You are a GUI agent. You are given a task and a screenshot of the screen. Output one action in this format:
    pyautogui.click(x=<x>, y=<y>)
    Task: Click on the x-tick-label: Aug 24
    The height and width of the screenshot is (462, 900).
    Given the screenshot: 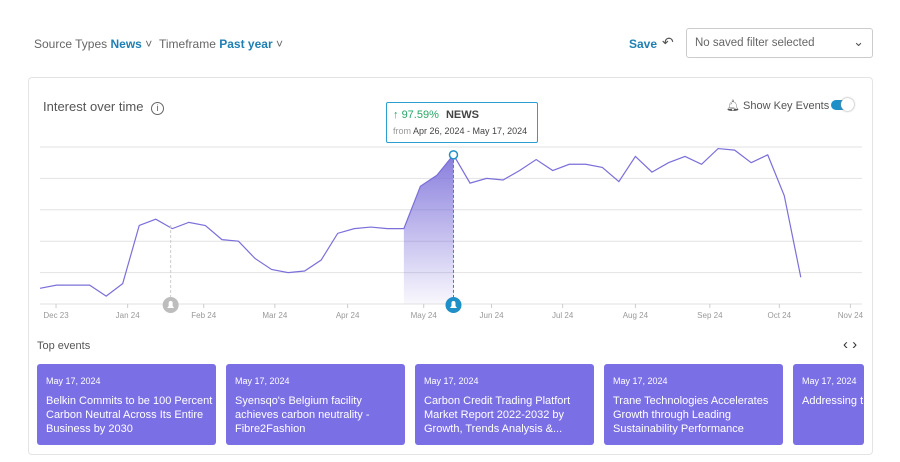 What is the action you would take?
    pyautogui.click(x=636, y=315)
    